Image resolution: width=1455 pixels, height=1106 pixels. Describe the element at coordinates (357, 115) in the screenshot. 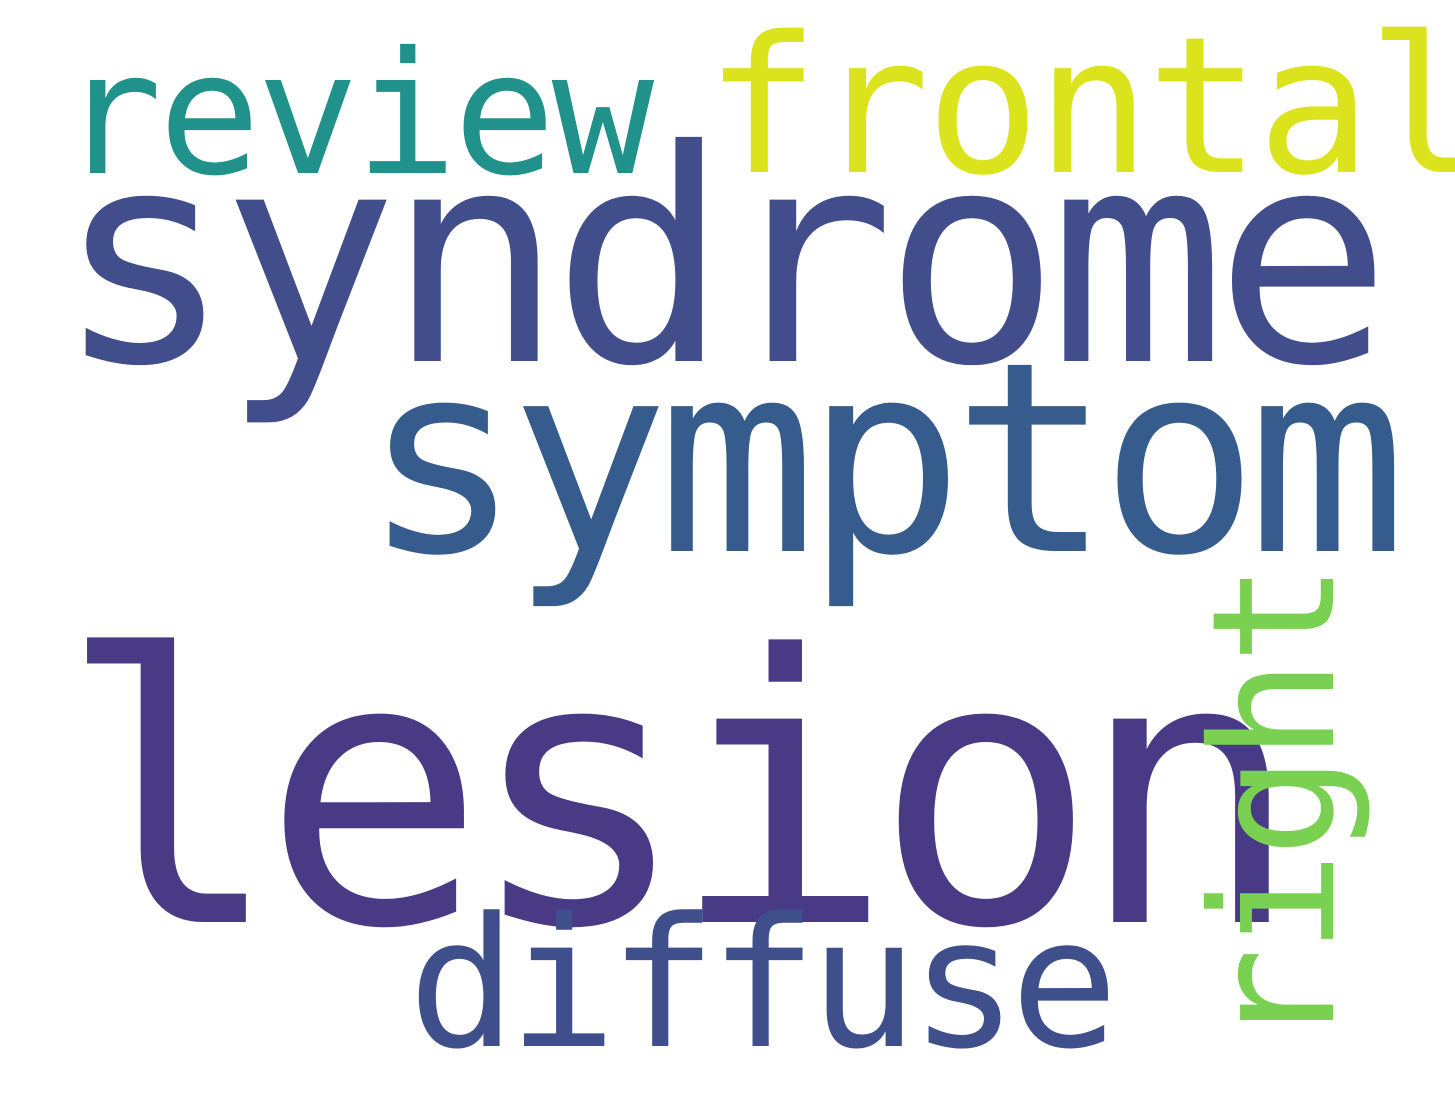

I see `word-review: review` at that location.